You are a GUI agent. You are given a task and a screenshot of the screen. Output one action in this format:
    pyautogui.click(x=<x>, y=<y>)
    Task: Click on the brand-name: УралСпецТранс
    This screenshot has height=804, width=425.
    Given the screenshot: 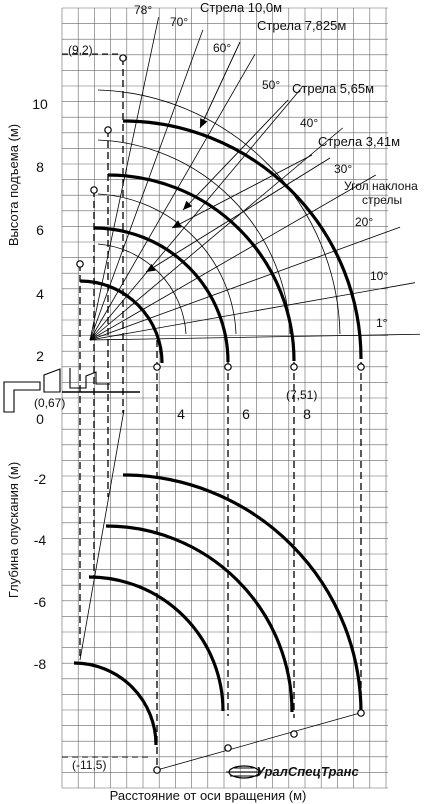 What is the action you would take?
    pyautogui.click(x=307, y=771)
    